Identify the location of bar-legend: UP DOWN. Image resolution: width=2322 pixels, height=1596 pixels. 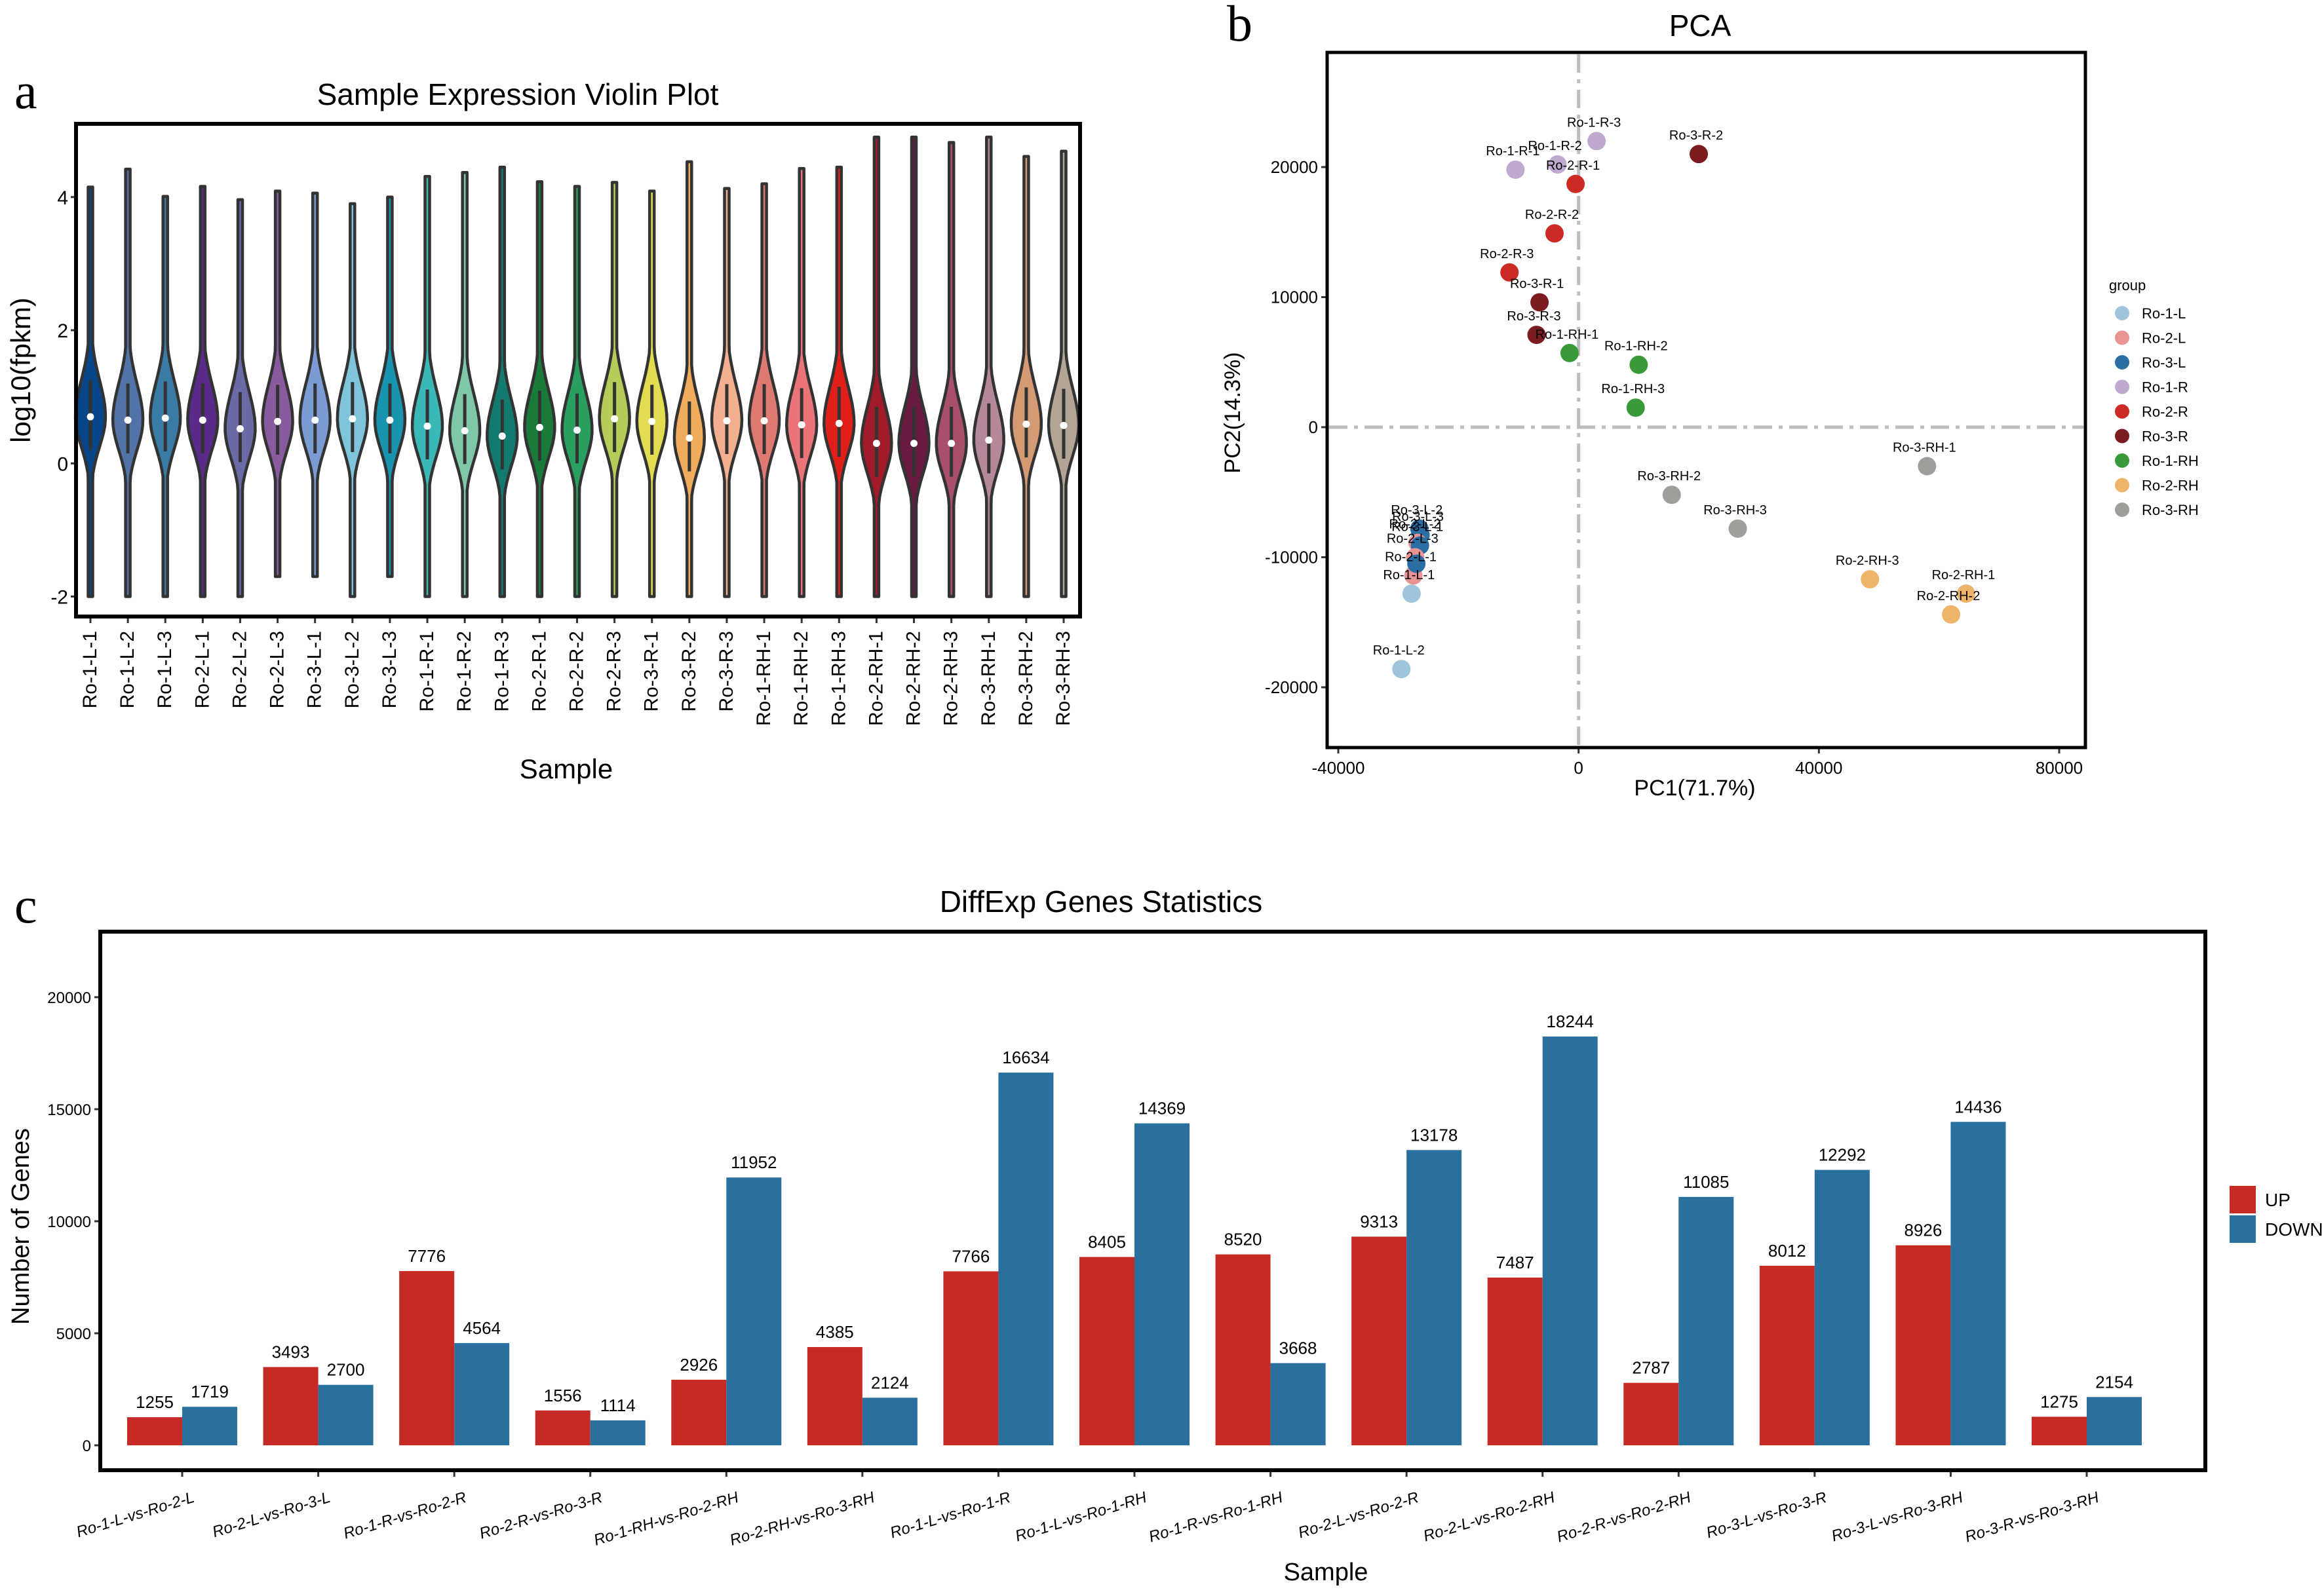
(2276, 1214).